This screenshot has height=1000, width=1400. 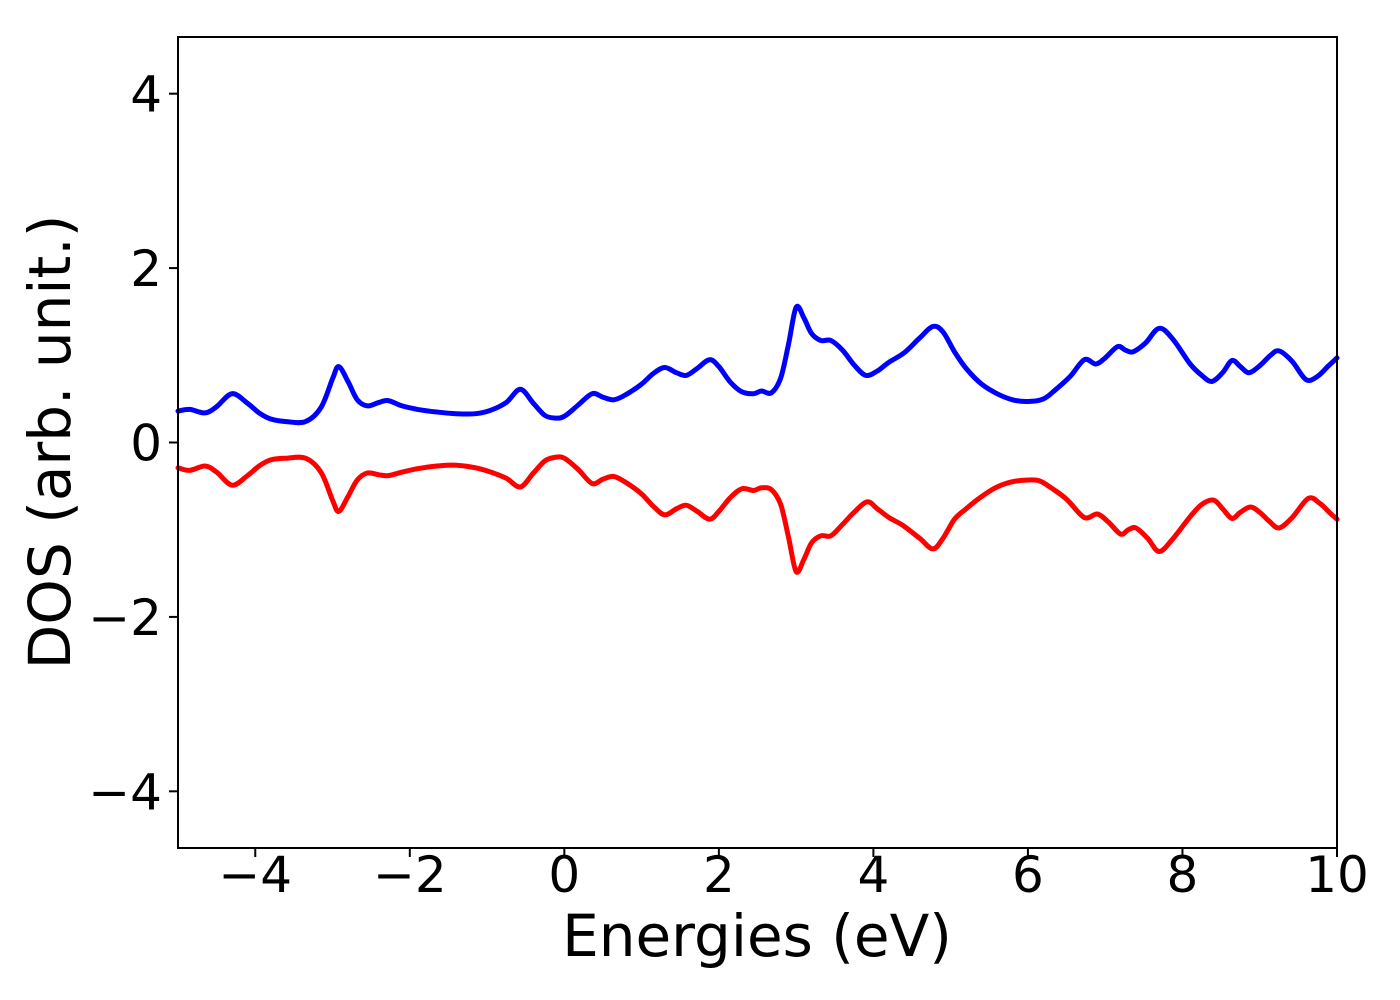 What do you see at coordinates (125, 792) in the screenshot?
I see `y-tick-label: −4` at bounding box center [125, 792].